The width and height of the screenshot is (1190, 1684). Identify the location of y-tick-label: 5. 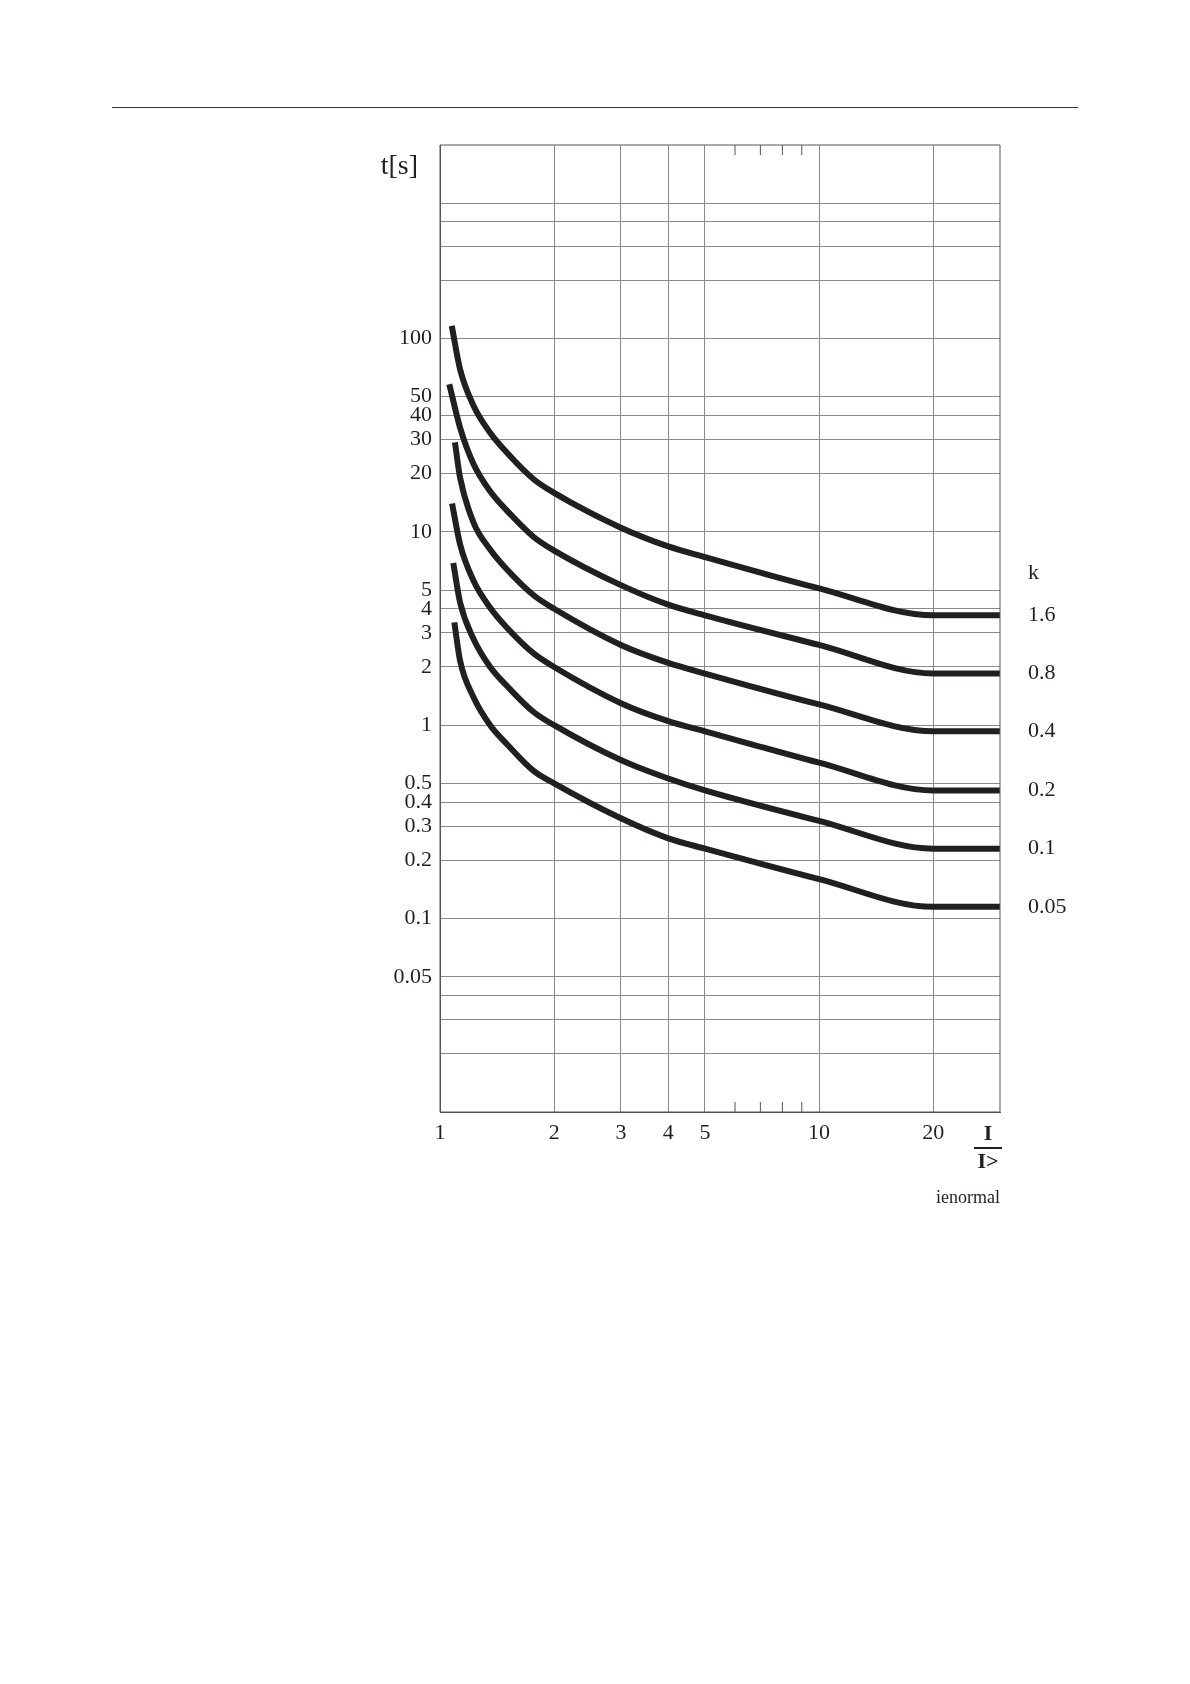
(426, 588).